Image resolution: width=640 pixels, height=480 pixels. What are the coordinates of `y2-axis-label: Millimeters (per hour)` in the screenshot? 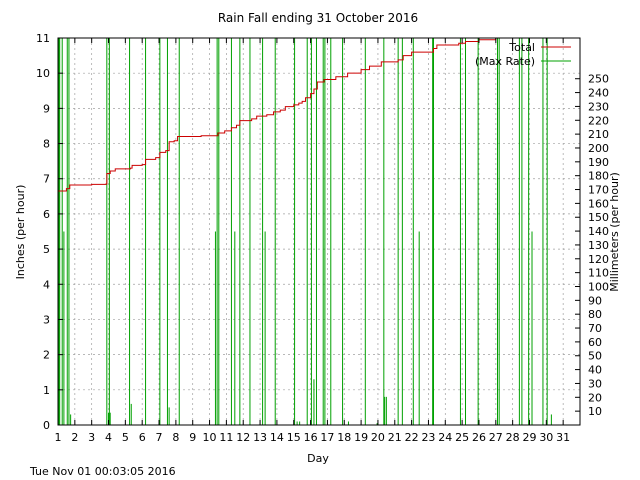 It's located at (614, 232).